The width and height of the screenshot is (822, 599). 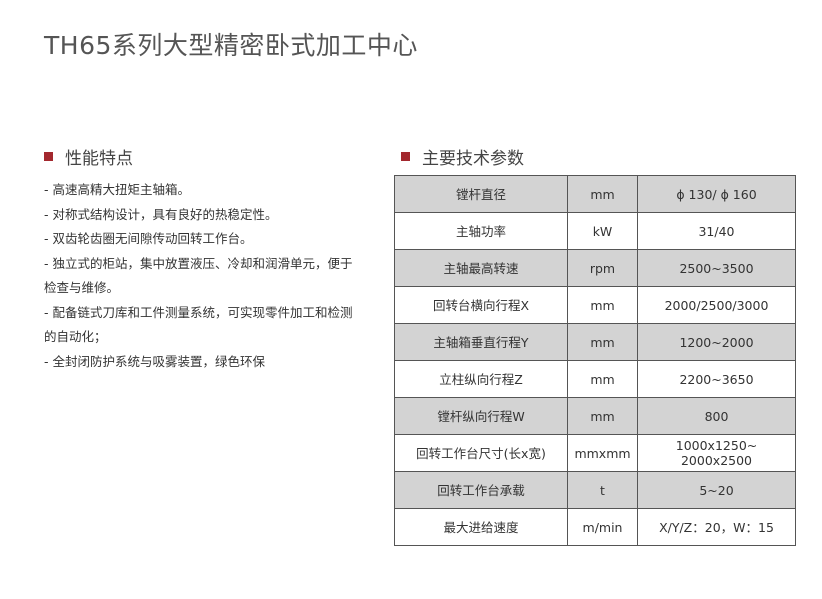 What do you see at coordinates (481, 453) in the screenshot?
I see `param-name: 回转工作台尺寸(长x宽)` at bounding box center [481, 453].